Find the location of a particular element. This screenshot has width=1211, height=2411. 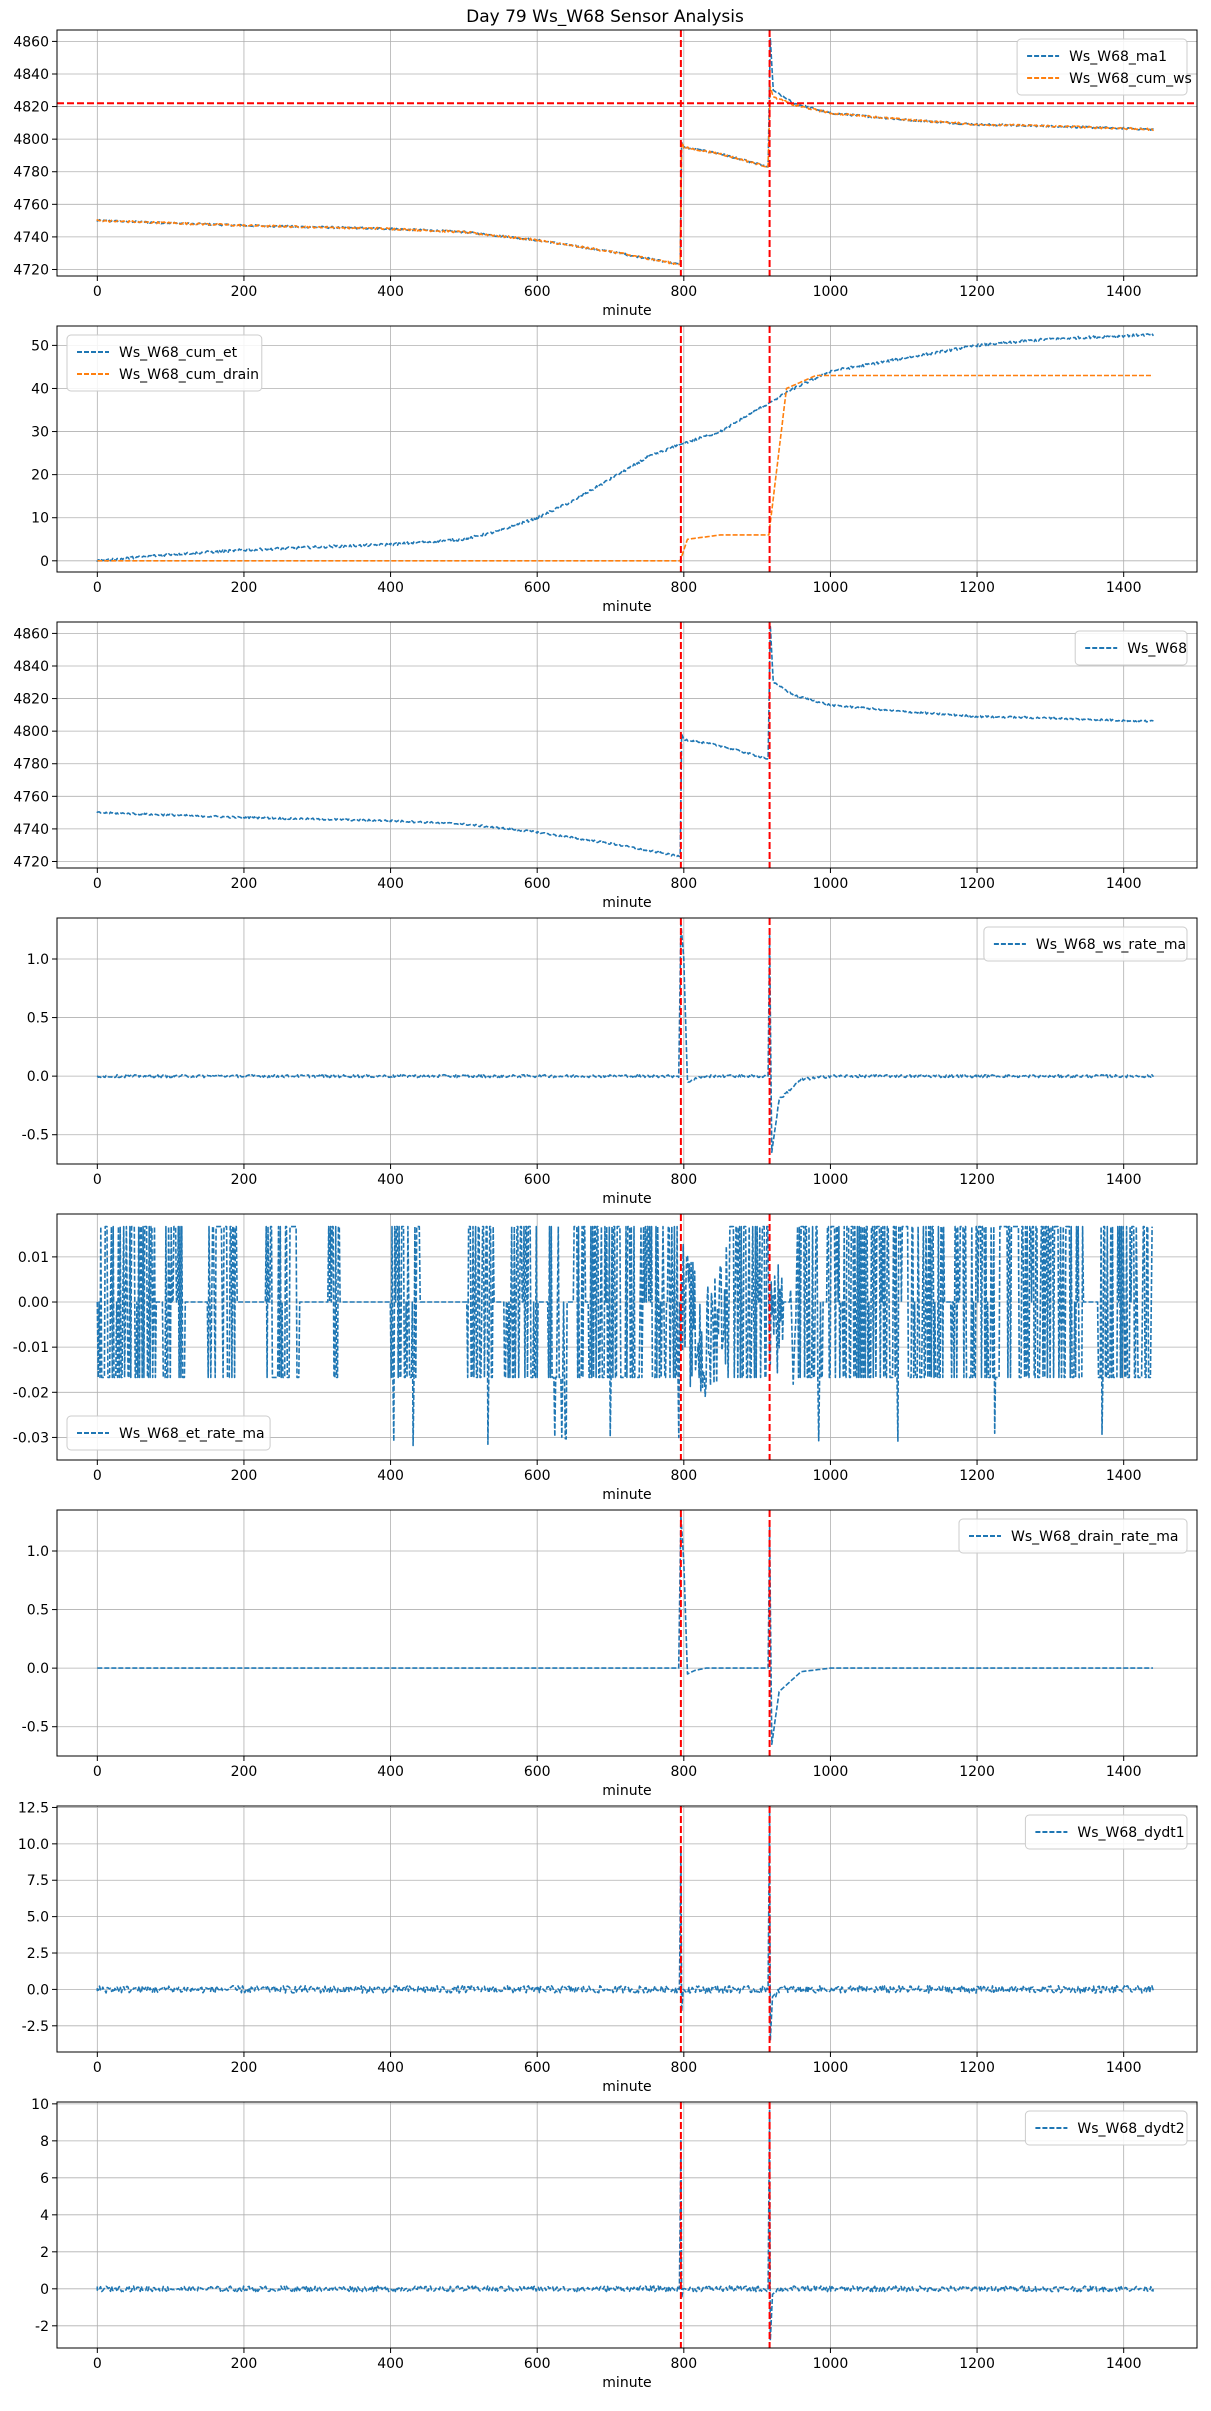

y-tick-label: 4 is located at coordinates (44, 2216).